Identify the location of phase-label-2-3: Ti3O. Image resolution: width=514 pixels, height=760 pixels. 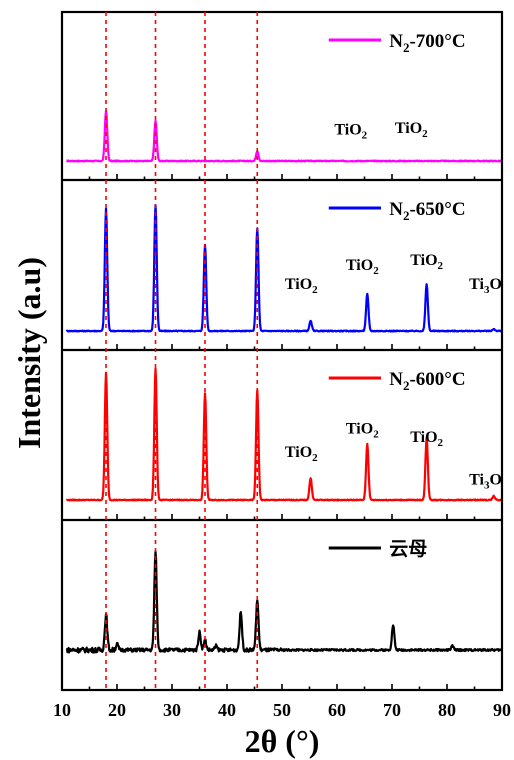
(485, 481).